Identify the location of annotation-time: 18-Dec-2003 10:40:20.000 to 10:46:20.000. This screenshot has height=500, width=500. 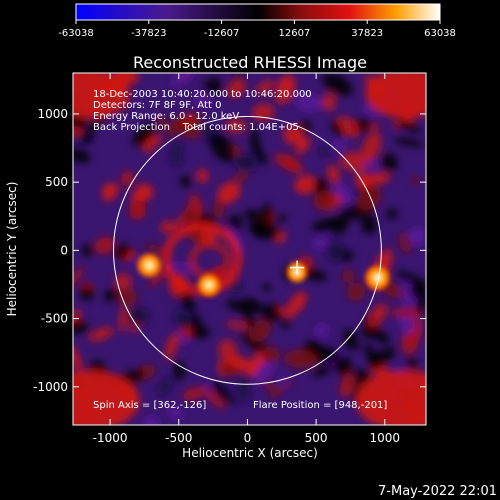
(202, 94).